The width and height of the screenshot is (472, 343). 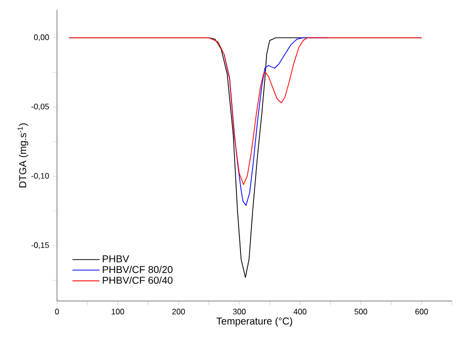 What do you see at coordinates (137, 270) in the screenshot?
I see `legend-label: PHBV/CF 80/20` at bounding box center [137, 270].